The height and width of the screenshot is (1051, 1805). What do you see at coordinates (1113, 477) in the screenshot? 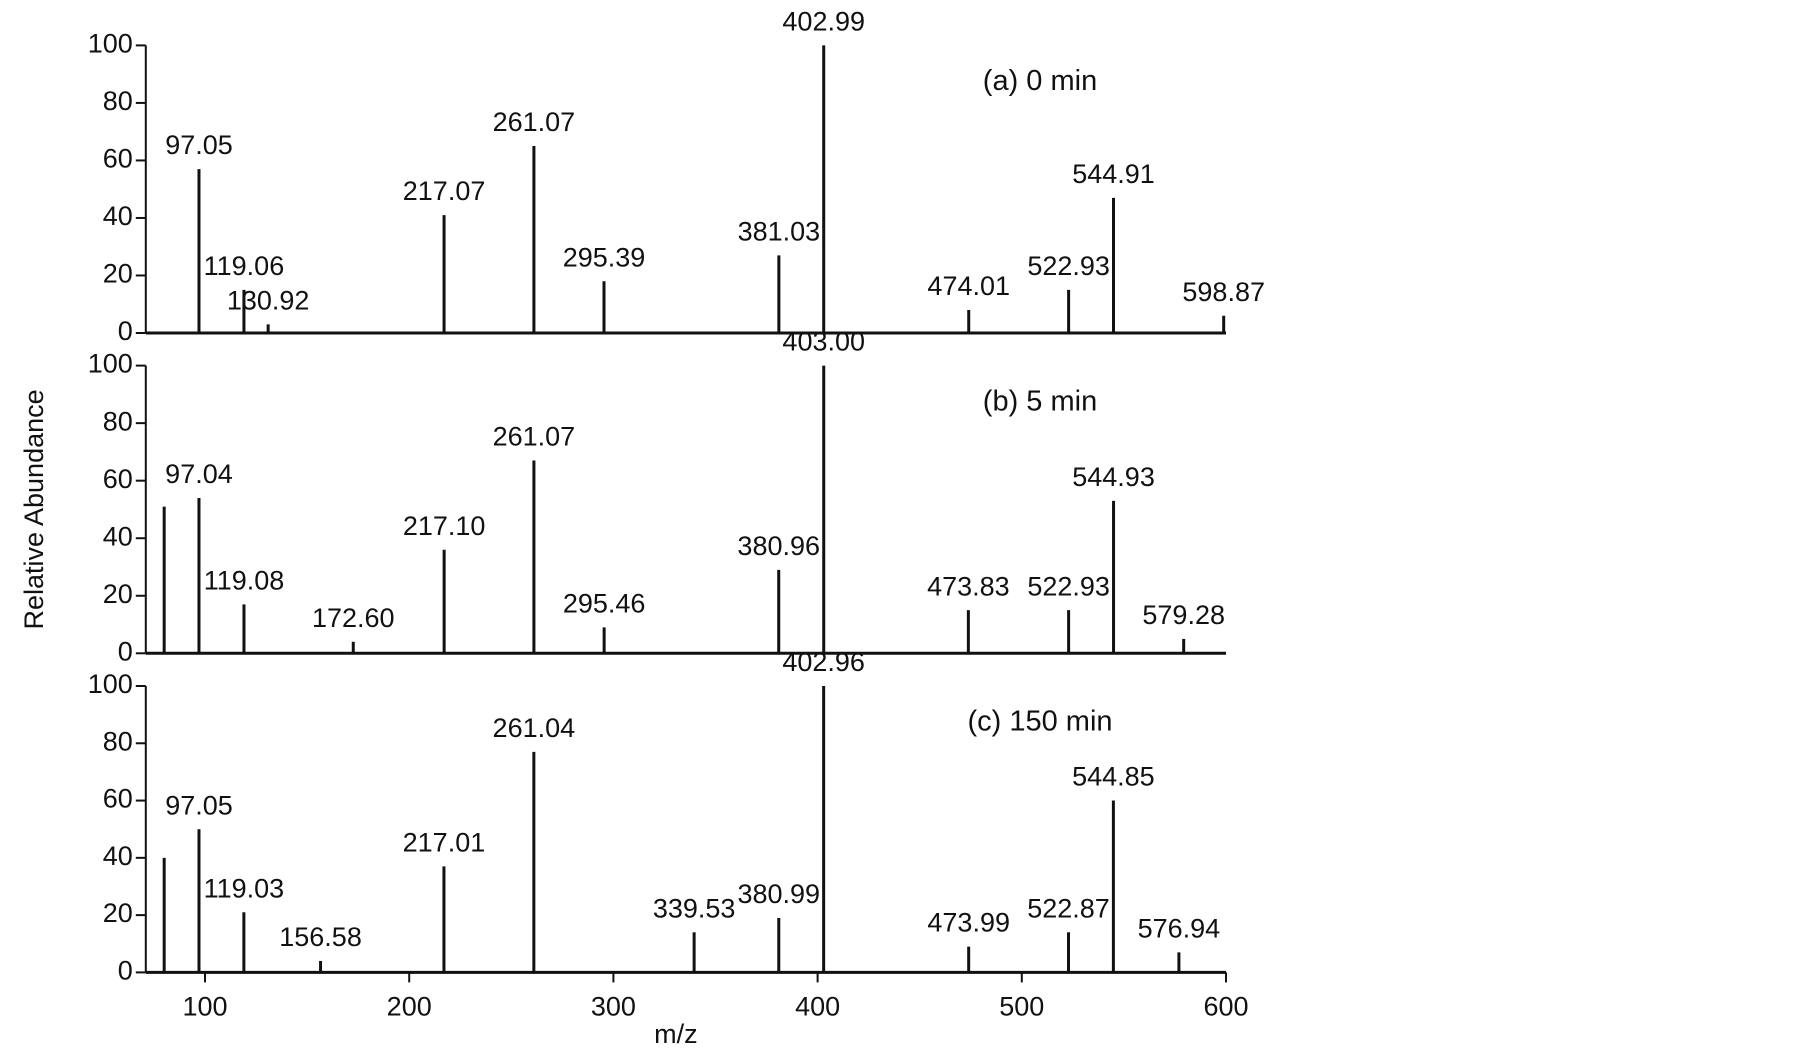
I see `peak-label: 544.93` at bounding box center [1113, 477].